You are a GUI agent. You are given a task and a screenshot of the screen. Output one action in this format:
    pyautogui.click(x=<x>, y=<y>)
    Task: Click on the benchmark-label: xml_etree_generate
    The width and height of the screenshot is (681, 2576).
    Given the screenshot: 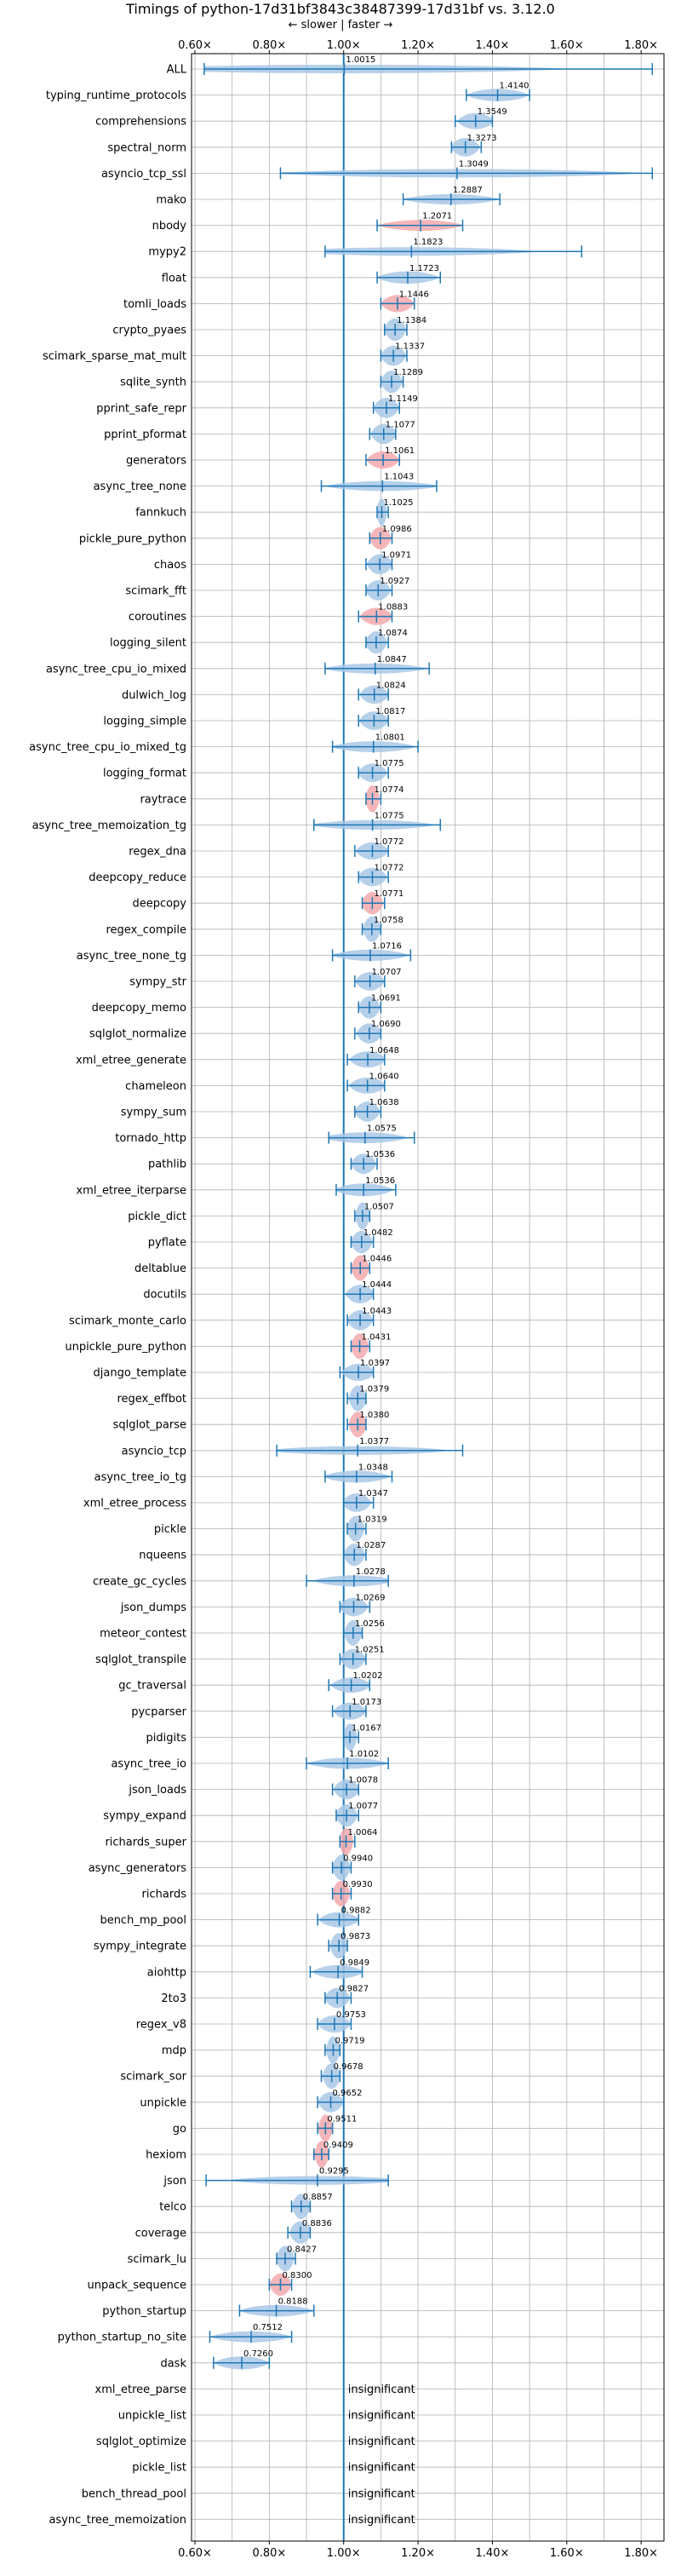 What is the action you would take?
    pyautogui.click(x=131, y=1060)
    